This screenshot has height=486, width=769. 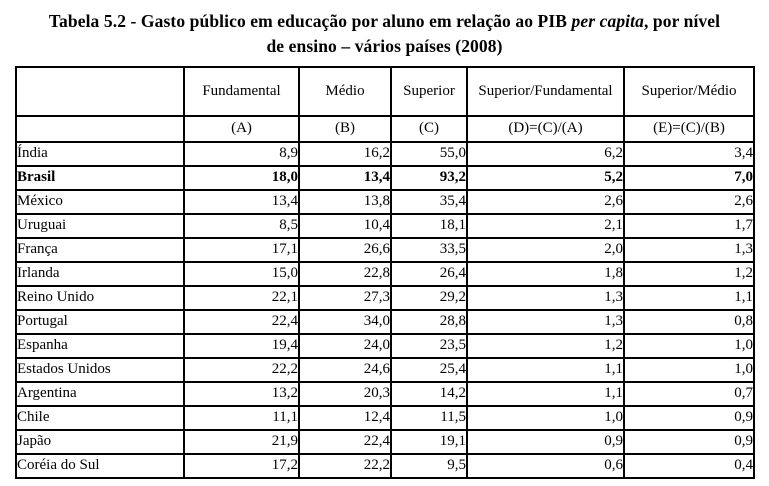 I want to click on value-cell: 0,6, so click(x=545, y=465).